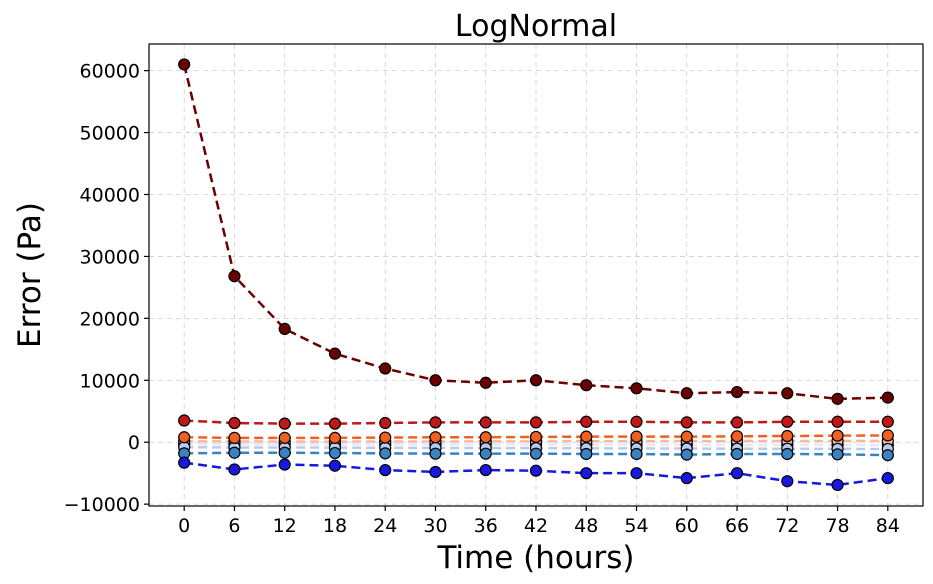  I want to click on y-tick-label: 10000, so click(110, 381).